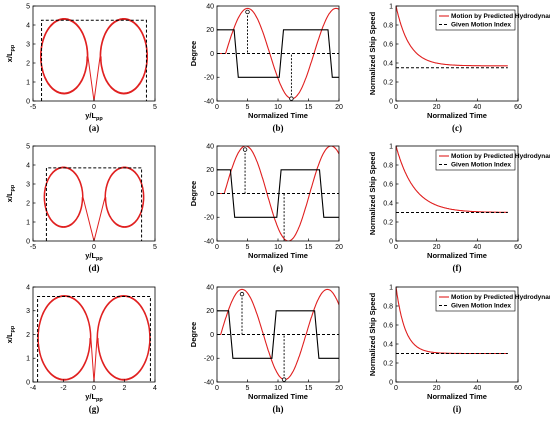  I want to click on y-axis-label: x/Lpp, so click(10, 53).